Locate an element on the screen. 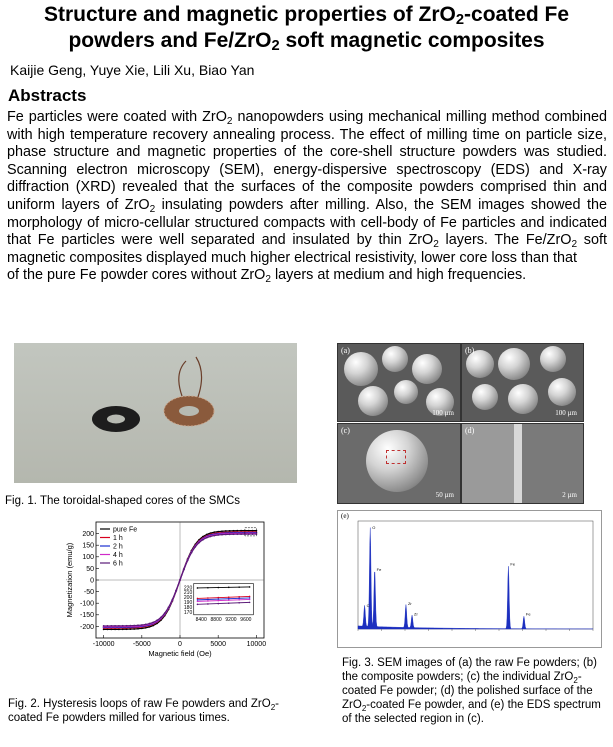  y-tick-label: 150 is located at coordinates (88, 546).